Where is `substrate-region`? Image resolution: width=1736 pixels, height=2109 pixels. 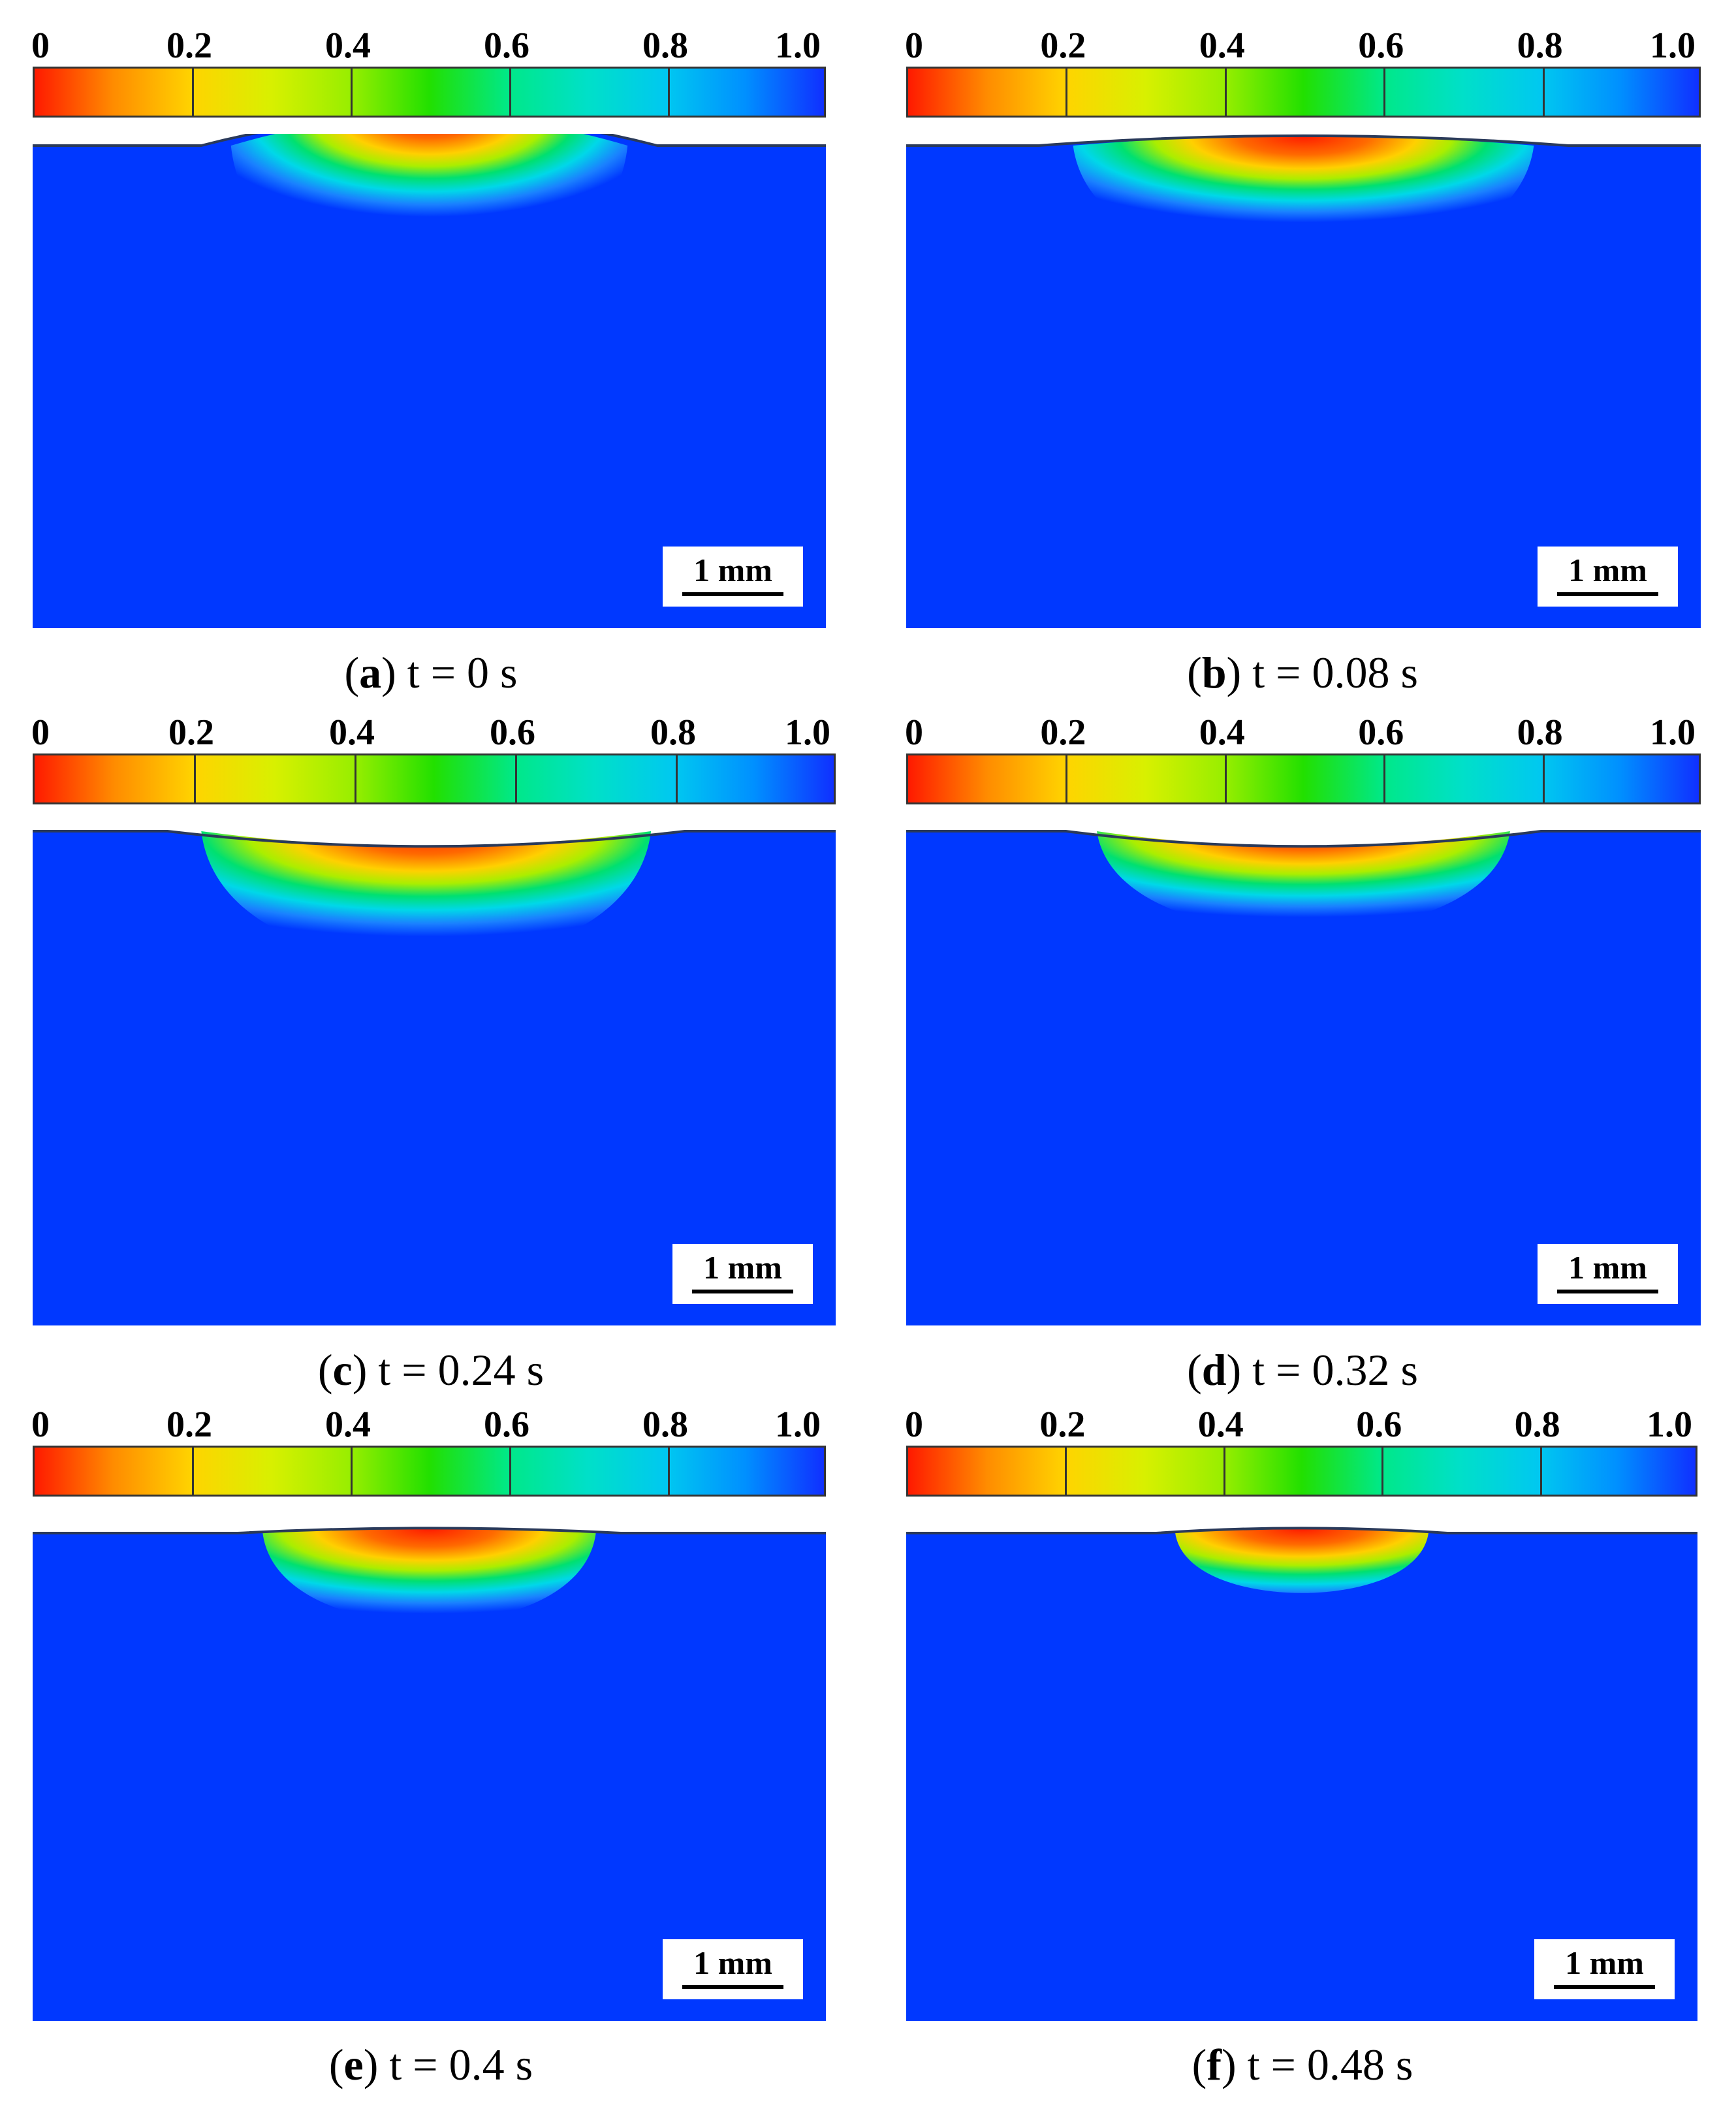 substrate-region is located at coordinates (1301, 1771).